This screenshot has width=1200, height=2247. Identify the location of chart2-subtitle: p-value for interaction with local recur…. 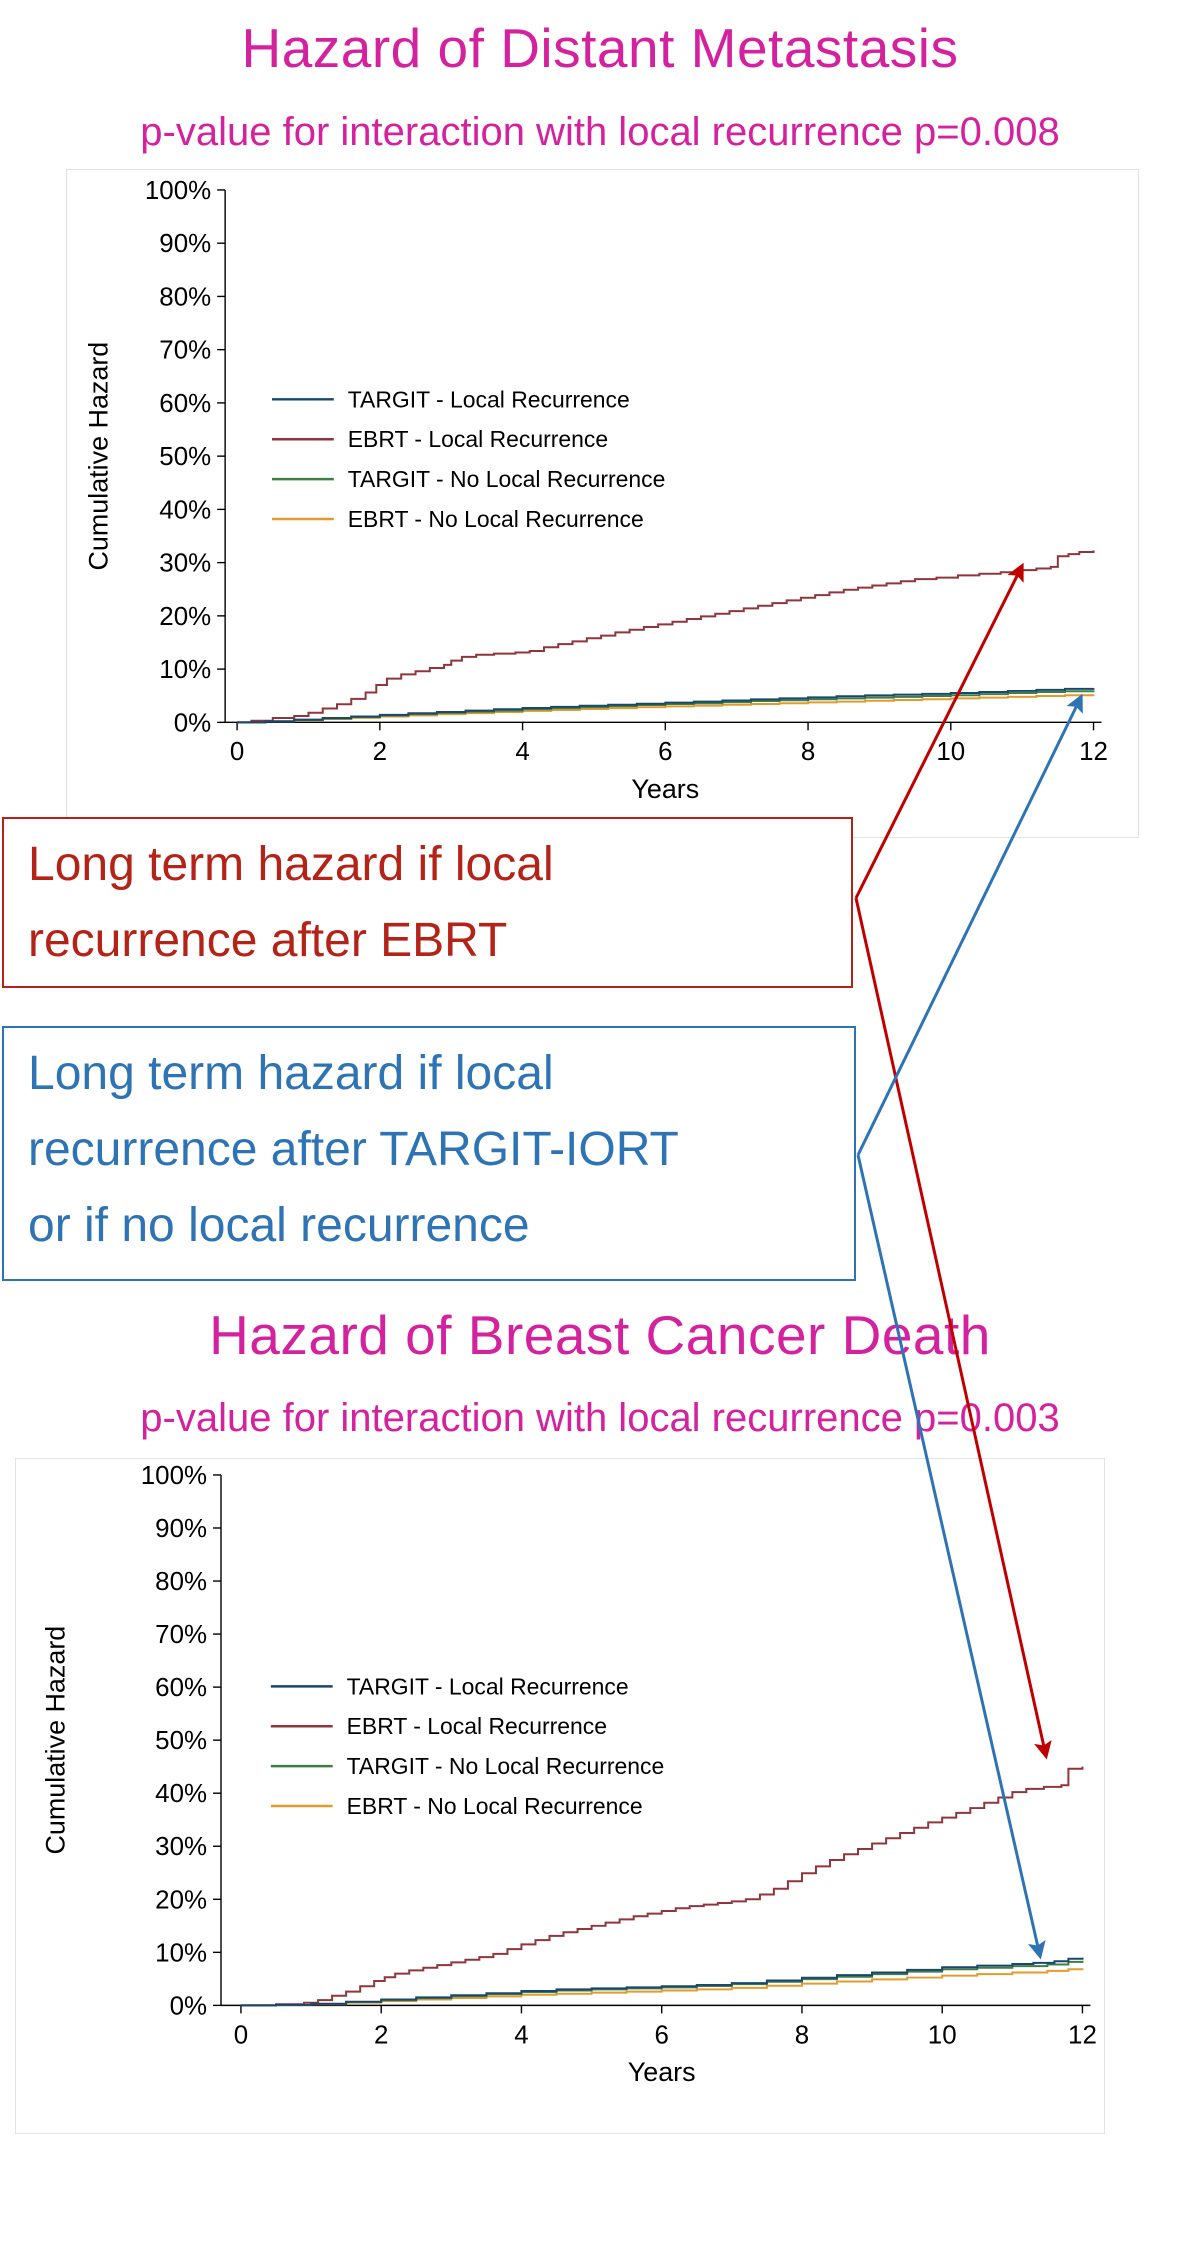
(600, 1418).